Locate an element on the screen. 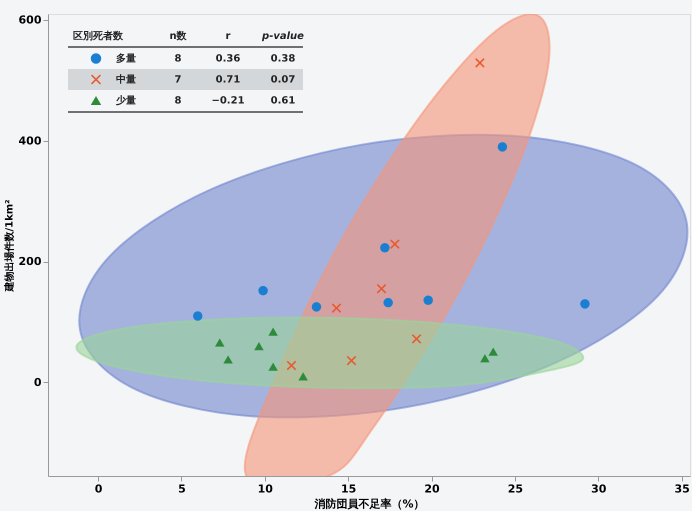 This screenshot has width=692, height=511. y-tick-label: 600 is located at coordinates (30, 20).